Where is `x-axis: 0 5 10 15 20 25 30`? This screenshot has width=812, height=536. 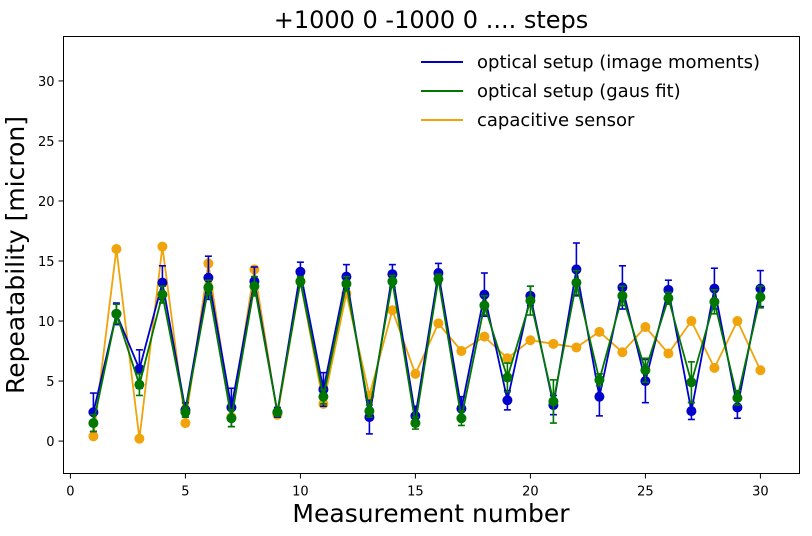 x-axis: 0 5 10 15 20 25 30 is located at coordinates (417, 486).